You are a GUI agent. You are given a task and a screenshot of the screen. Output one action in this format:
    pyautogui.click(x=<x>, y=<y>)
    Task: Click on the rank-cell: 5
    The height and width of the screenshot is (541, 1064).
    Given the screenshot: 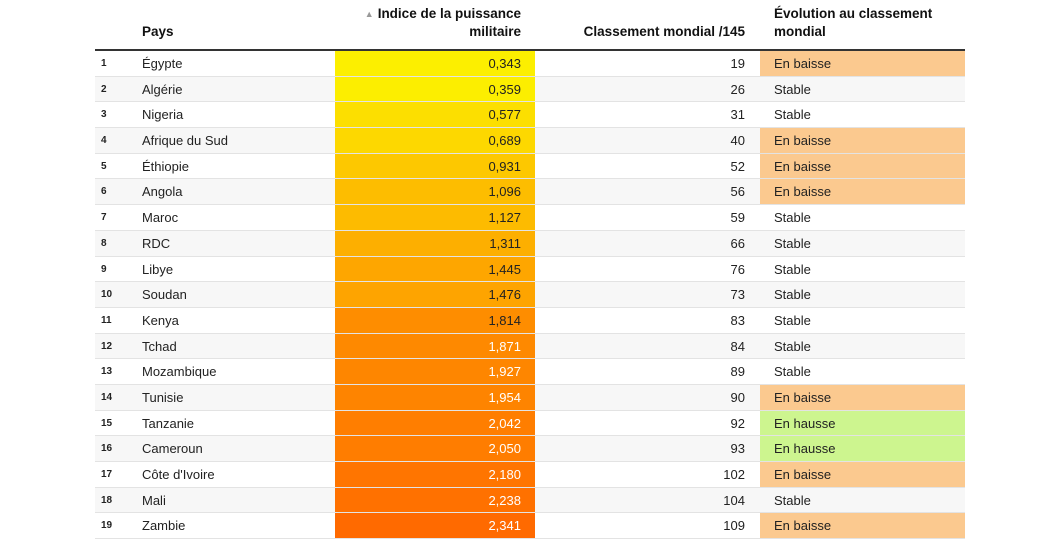 What is the action you would take?
    pyautogui.click(x=104, y=166)
    